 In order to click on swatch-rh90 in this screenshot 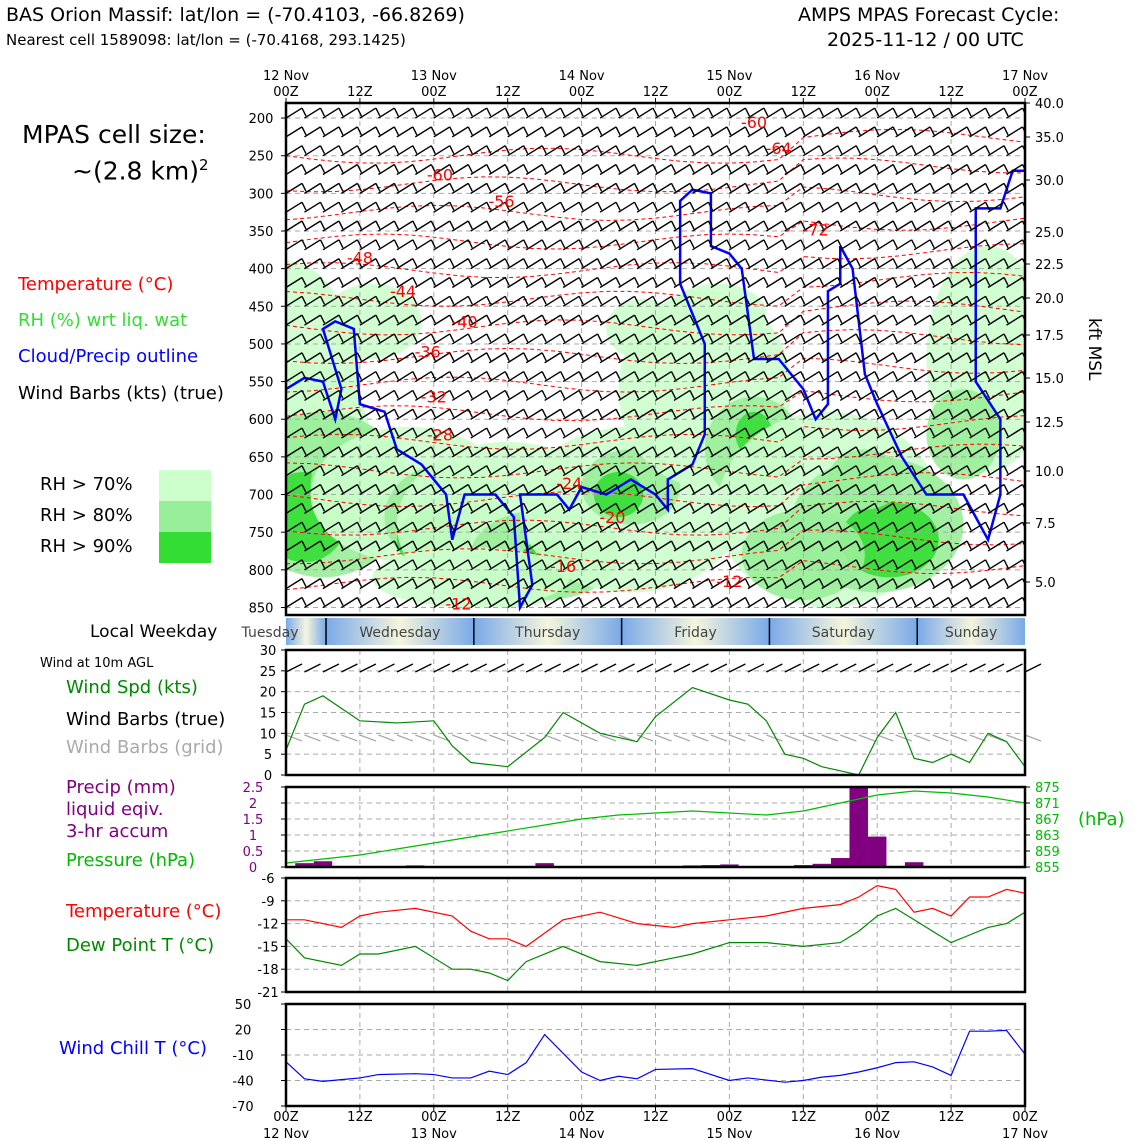, I will do `click(185, 547)`.